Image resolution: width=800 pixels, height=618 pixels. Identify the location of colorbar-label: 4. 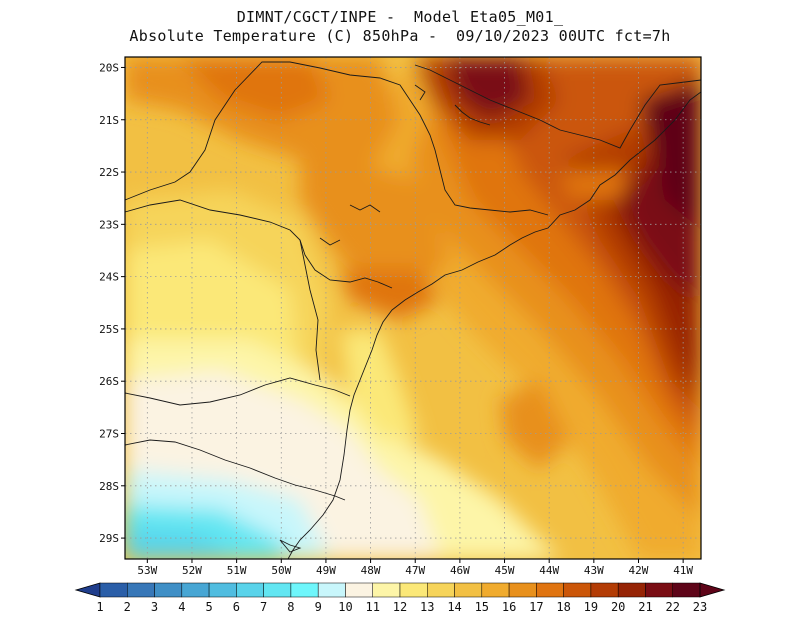
(181, 607).